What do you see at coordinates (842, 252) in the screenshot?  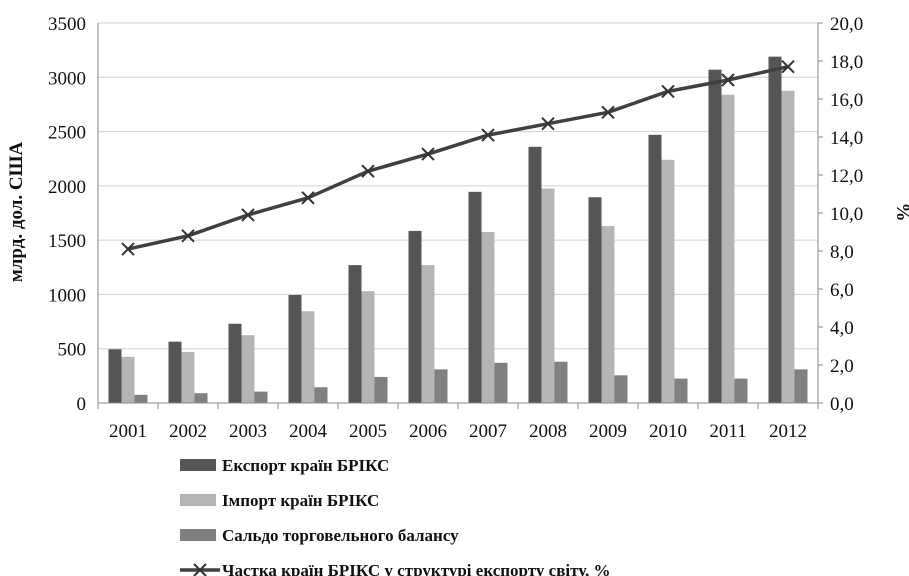 I see `y2-tick-label: 8,0` at bounding box center [842, 252].